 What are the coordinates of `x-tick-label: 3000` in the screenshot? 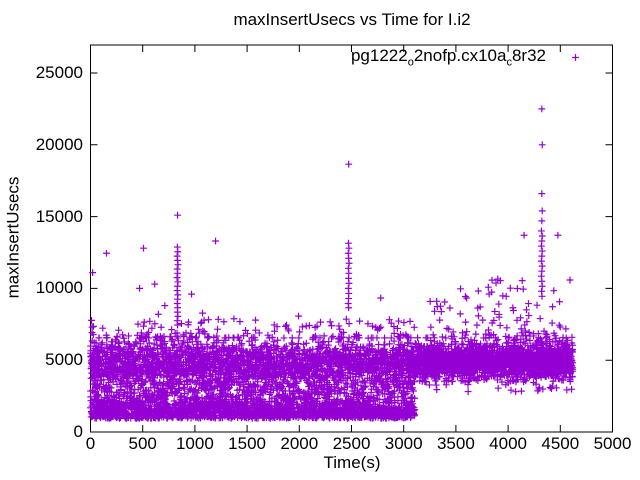 It's located at (403, 443).